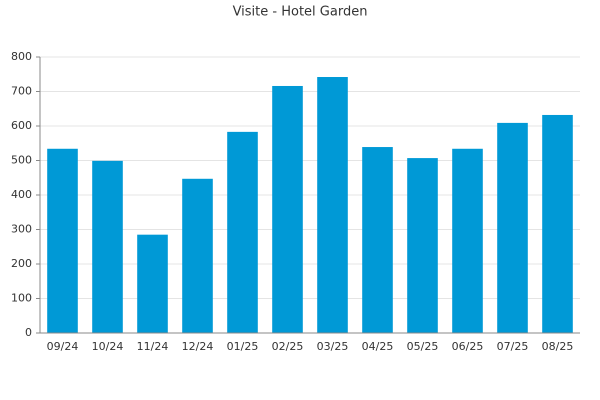 The width and height of the screenshot is (600, 400). Describe the element at coordinates (423, 346) in the screenshot. I see `x-tick-label: 05/25` at that location.